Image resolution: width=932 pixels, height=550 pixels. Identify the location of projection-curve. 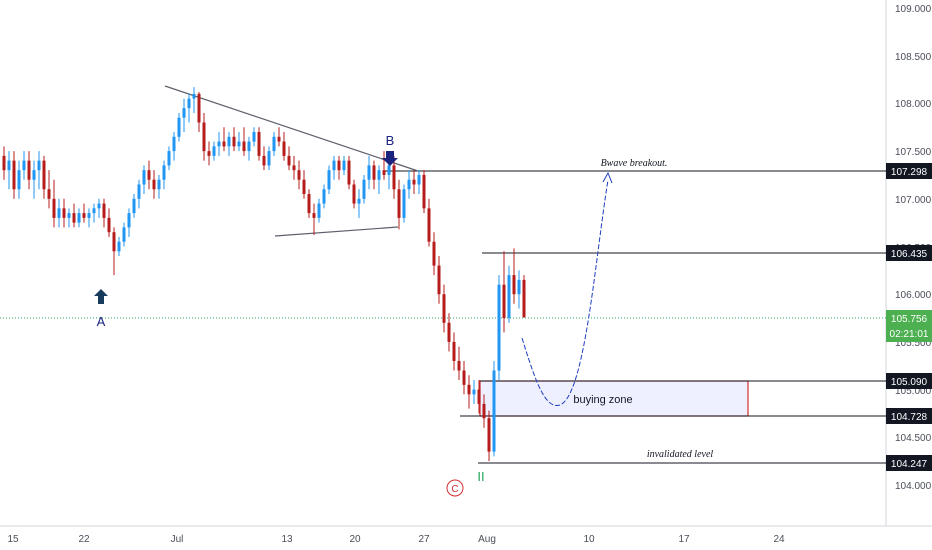
(565, 292).